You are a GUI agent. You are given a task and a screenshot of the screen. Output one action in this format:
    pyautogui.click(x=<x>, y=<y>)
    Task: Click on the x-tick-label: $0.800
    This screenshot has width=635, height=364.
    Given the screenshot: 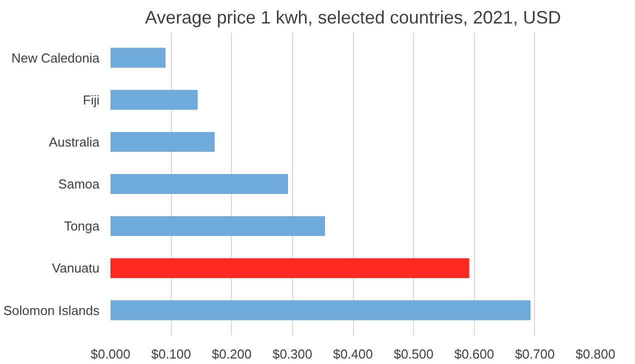 What is the action you would take?
    pyautogui.click(x=596, y=354)
    